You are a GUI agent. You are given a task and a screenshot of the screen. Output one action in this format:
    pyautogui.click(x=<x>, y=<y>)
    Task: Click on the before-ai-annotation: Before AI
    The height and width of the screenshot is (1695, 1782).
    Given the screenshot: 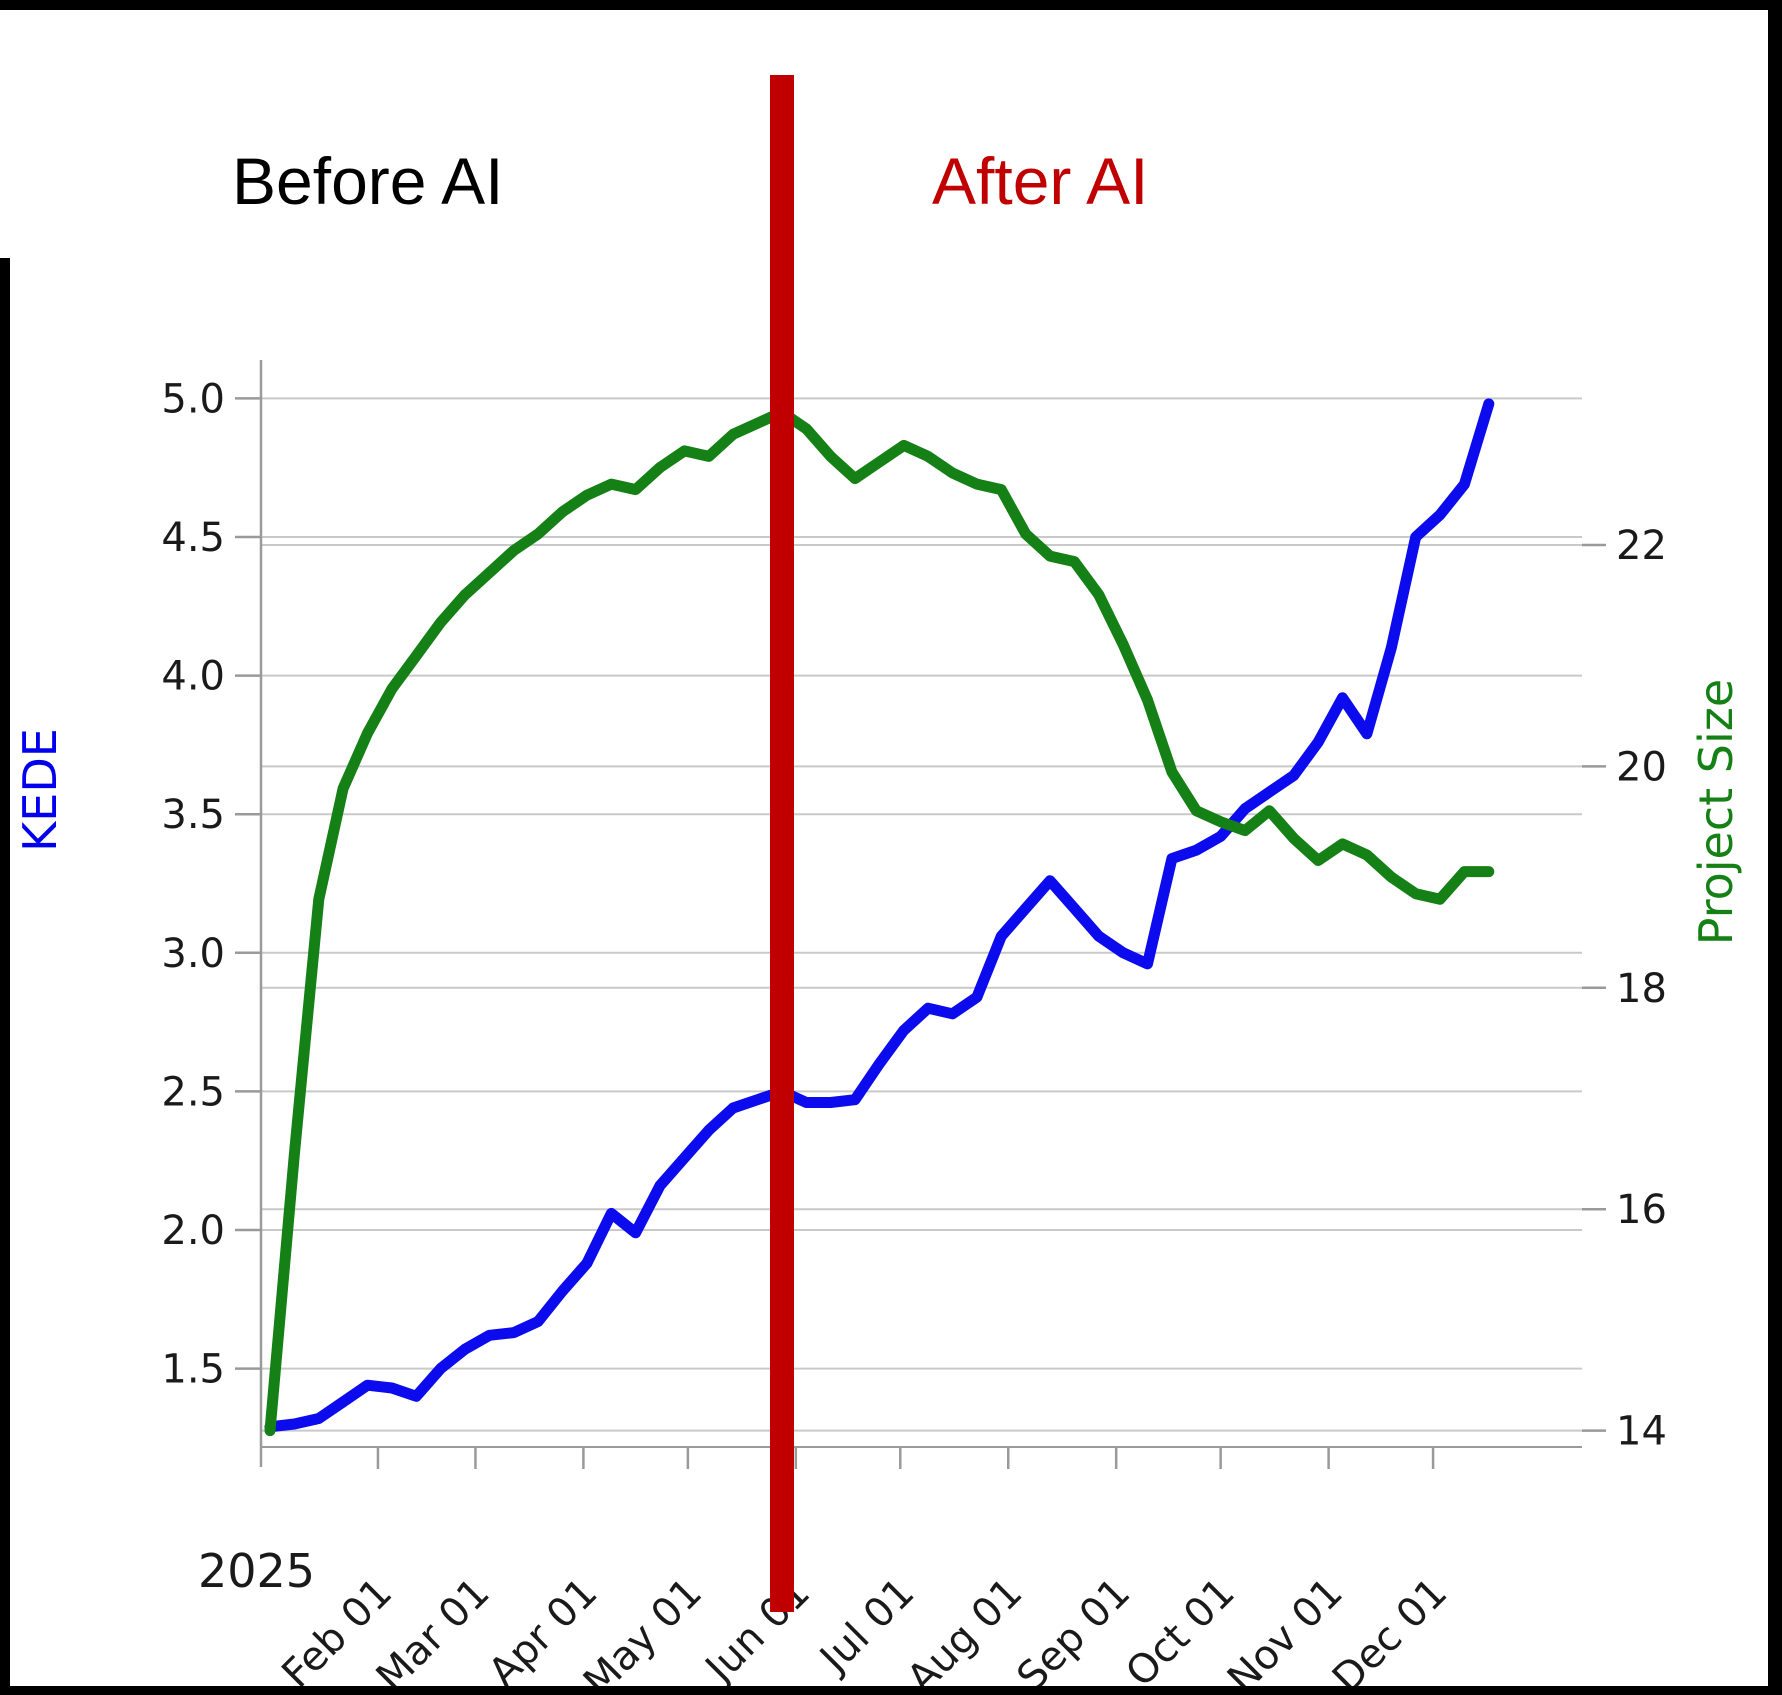 What is the action you would take?
    pyautogui.click(x=368, y=181)
    